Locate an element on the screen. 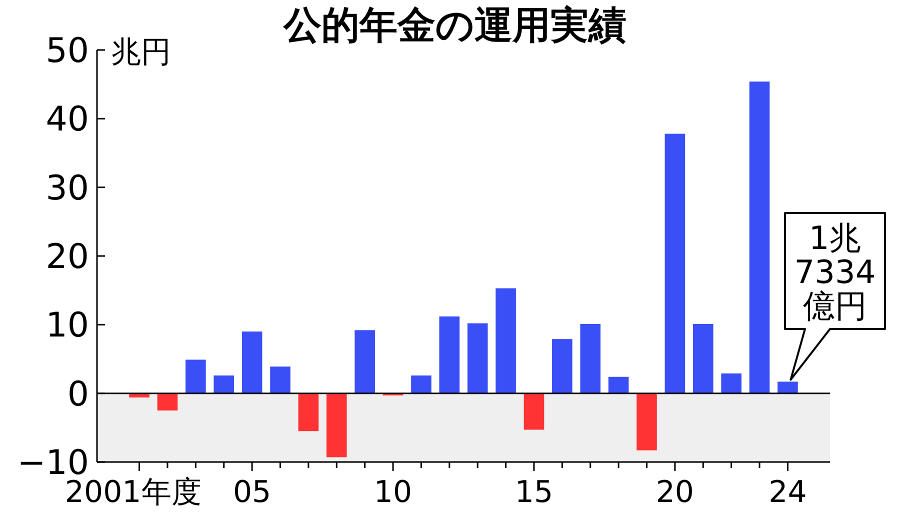  y-tick-label: 30 is located at coordinates (67, 188).